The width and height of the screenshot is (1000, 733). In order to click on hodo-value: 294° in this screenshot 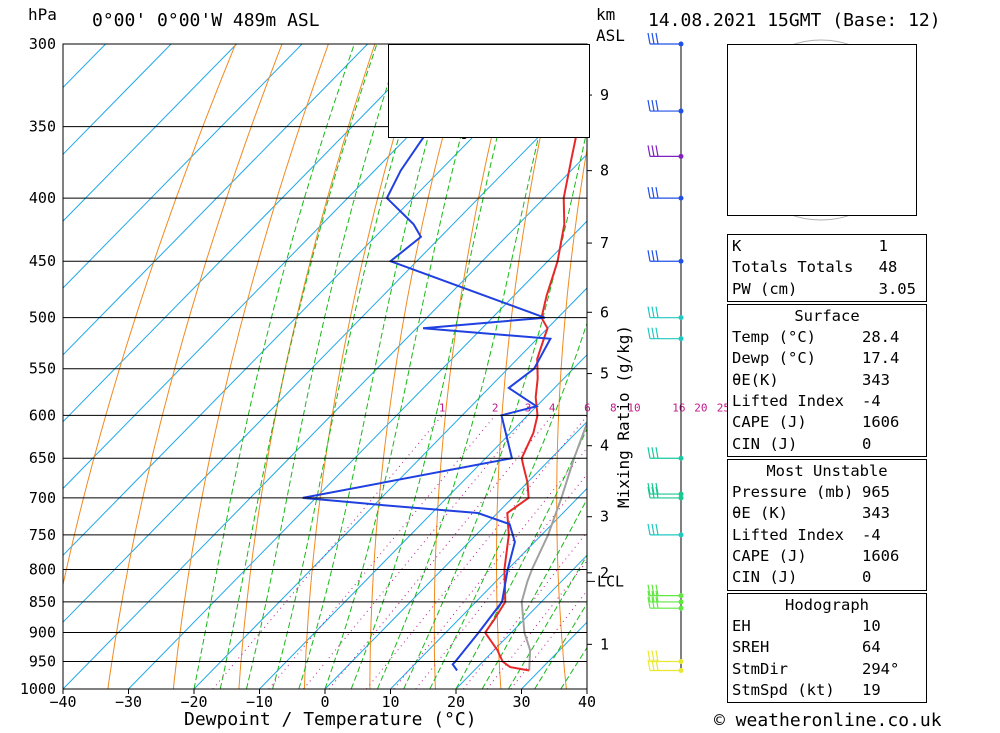, I will do `click(881, 668)`.